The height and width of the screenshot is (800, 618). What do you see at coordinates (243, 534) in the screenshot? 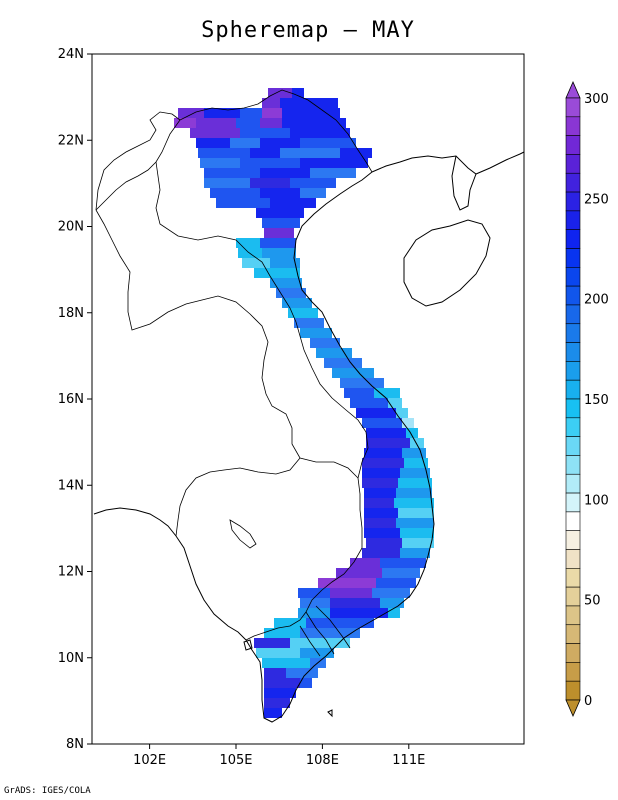
I see `tonle-sap-lake` at bounding box center [243, 534].